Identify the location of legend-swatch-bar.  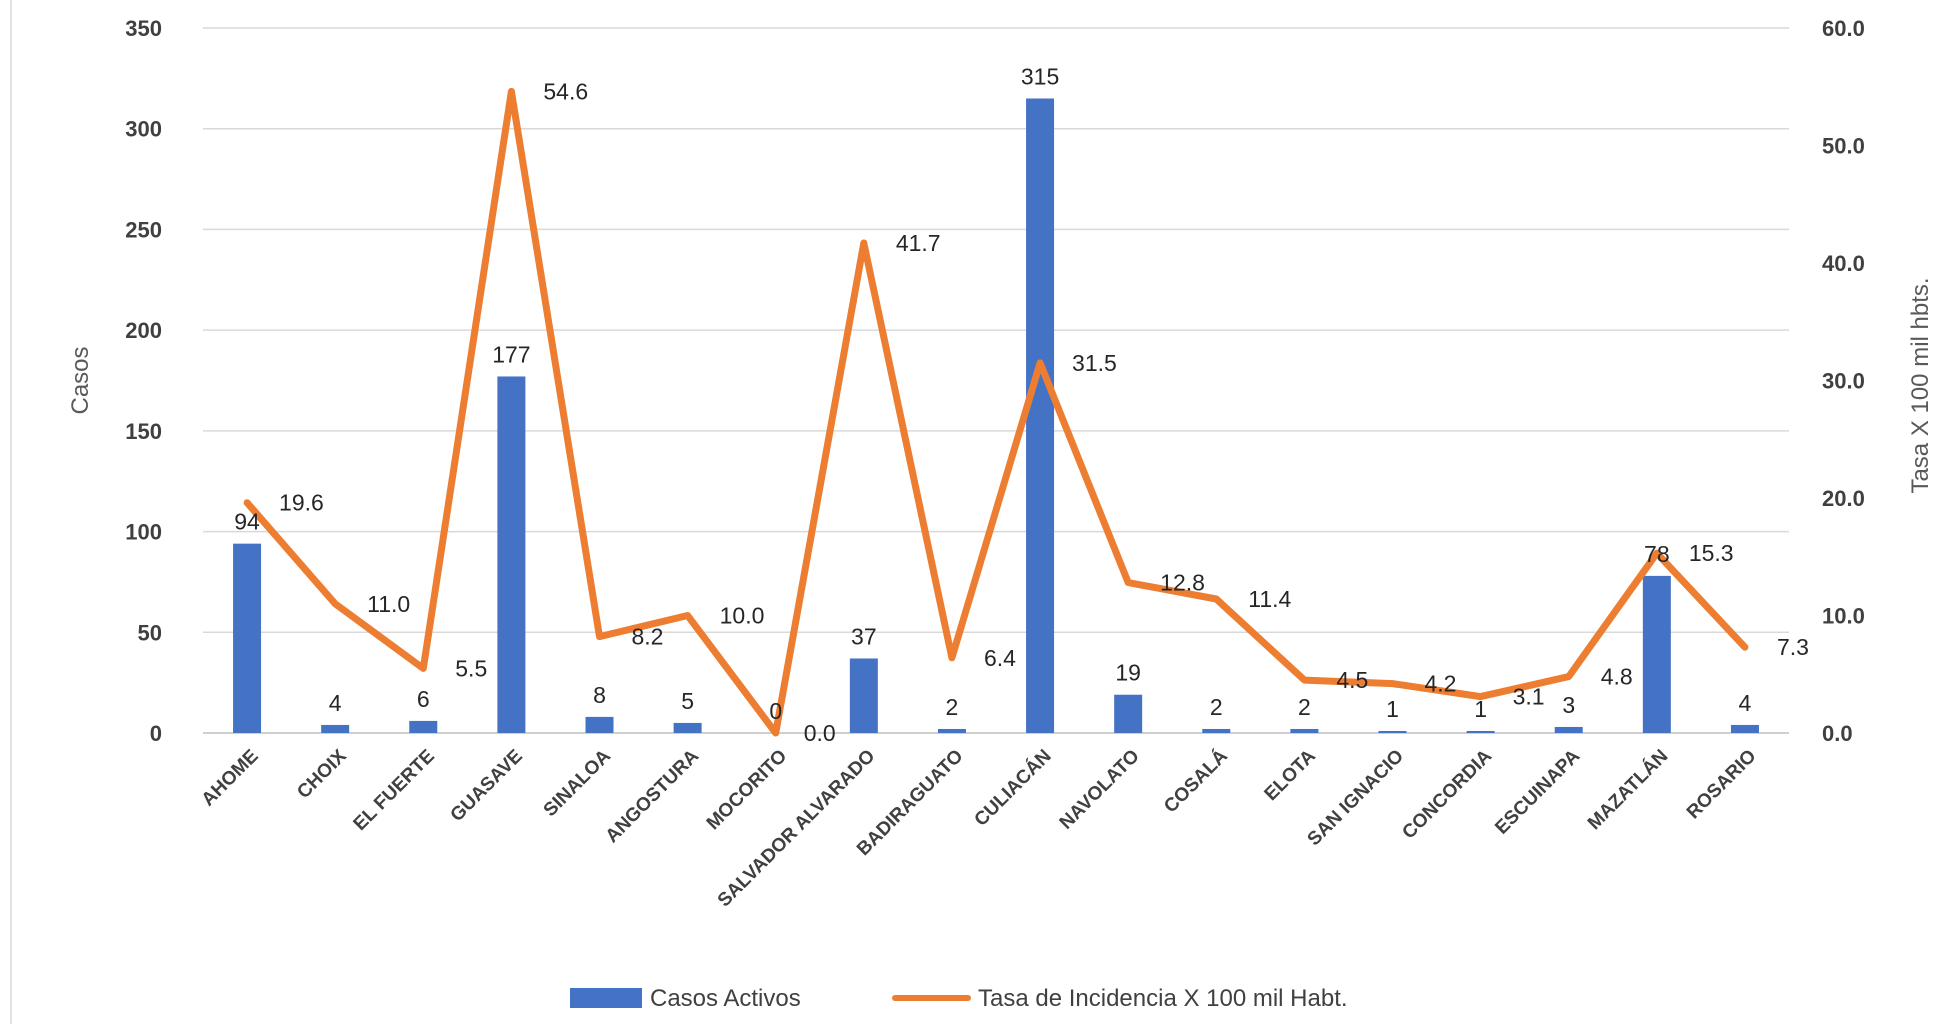
(606, 998).